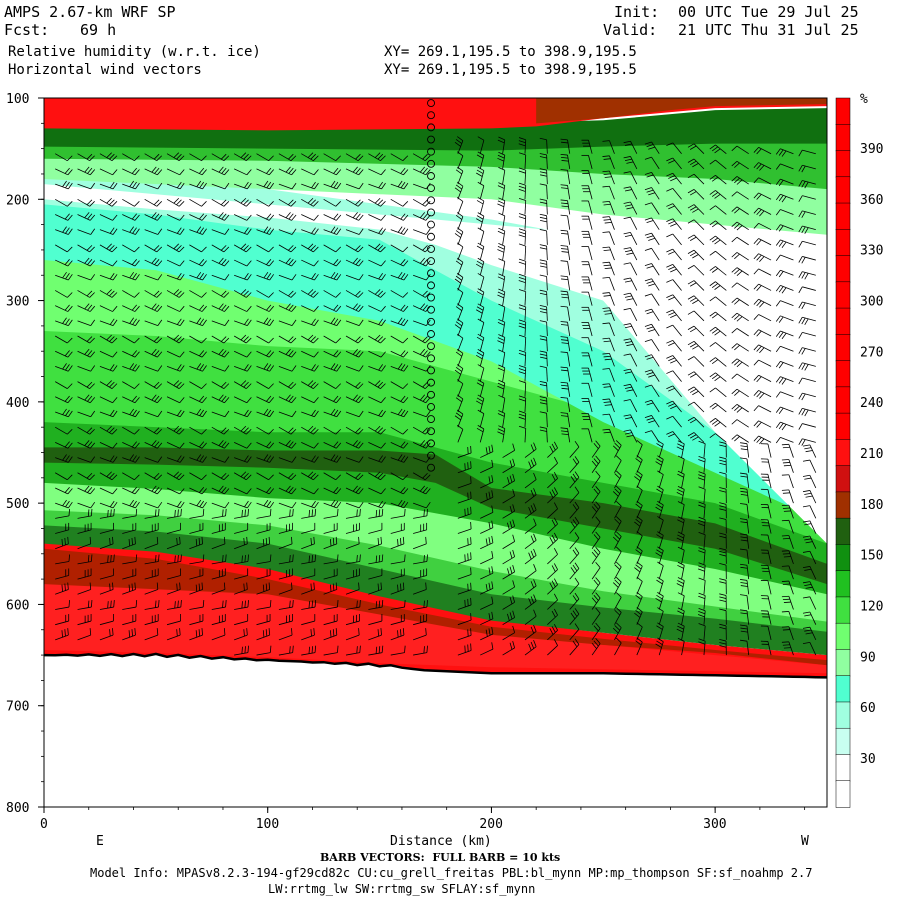 The width and height of the screenshot is (900, 900). I want to click on colorbar-label: 270, so click(871, 352).